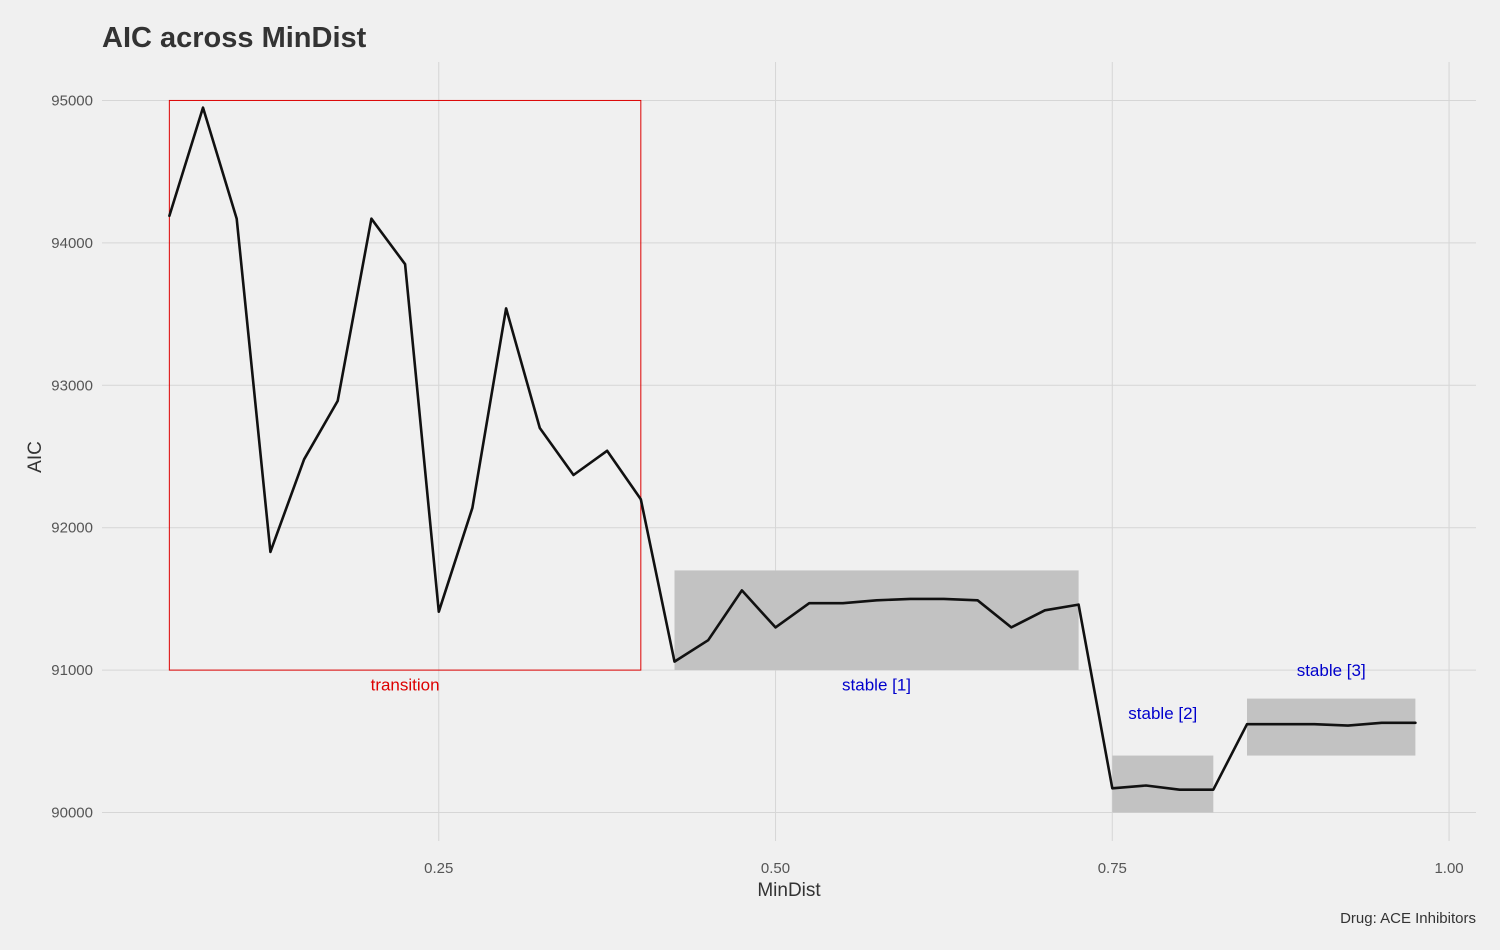  Describe the element at coordinates (1331, 670) in the screenshot. I see `region-label-3: stable [3]` at that location.